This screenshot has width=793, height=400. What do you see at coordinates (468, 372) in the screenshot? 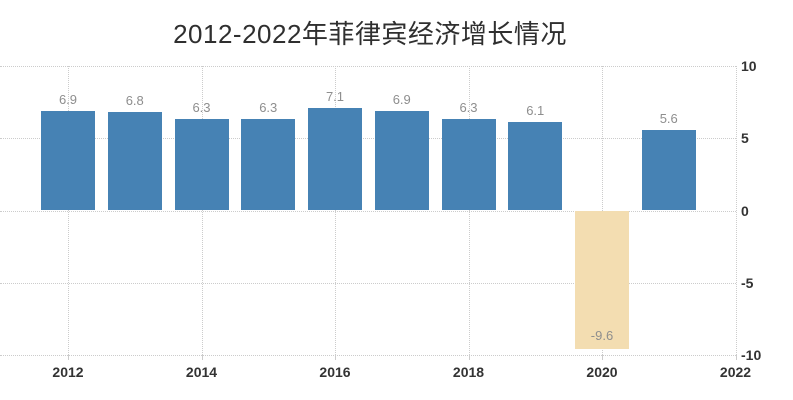
I see `x-axis-label: 2018` at bounding box center [468, 372].